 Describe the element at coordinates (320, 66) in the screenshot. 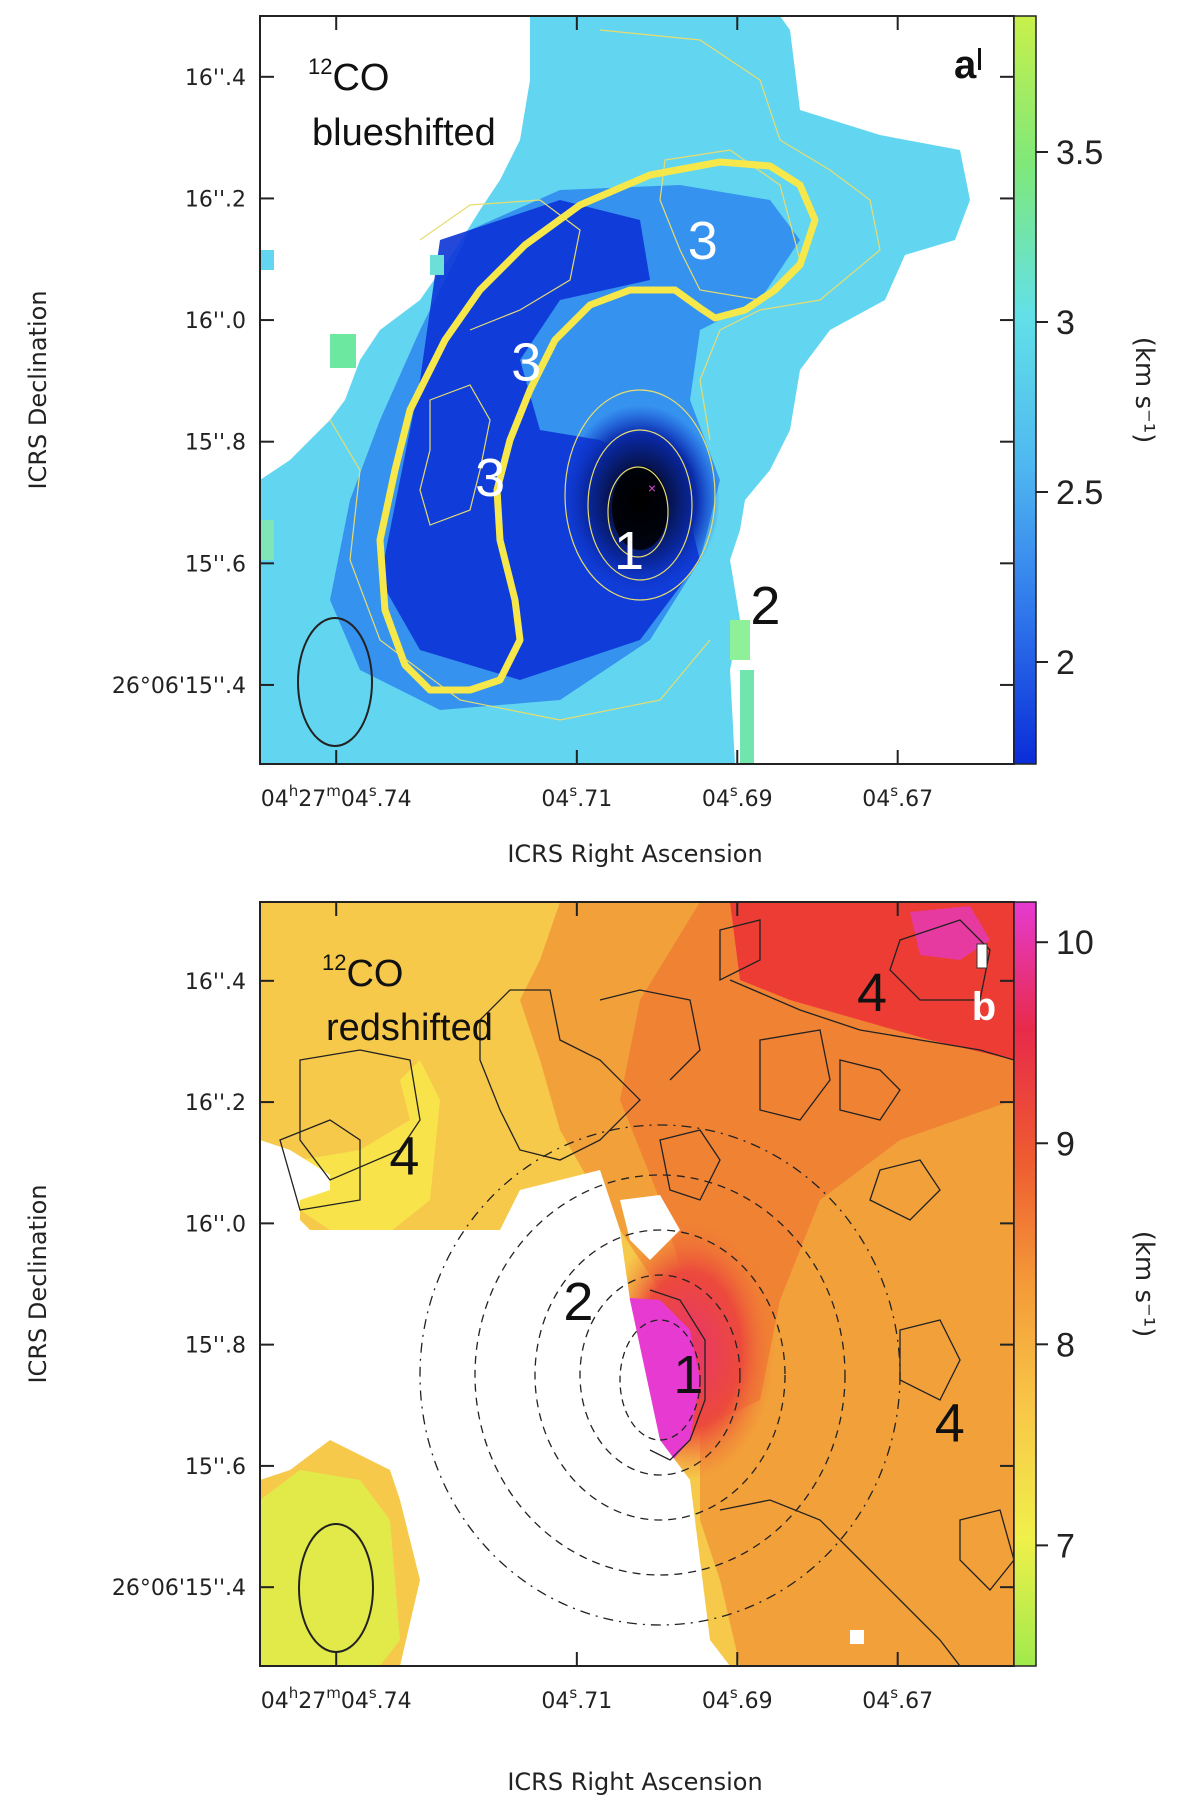

I see `panel-a-title-sup: 12` at that location.